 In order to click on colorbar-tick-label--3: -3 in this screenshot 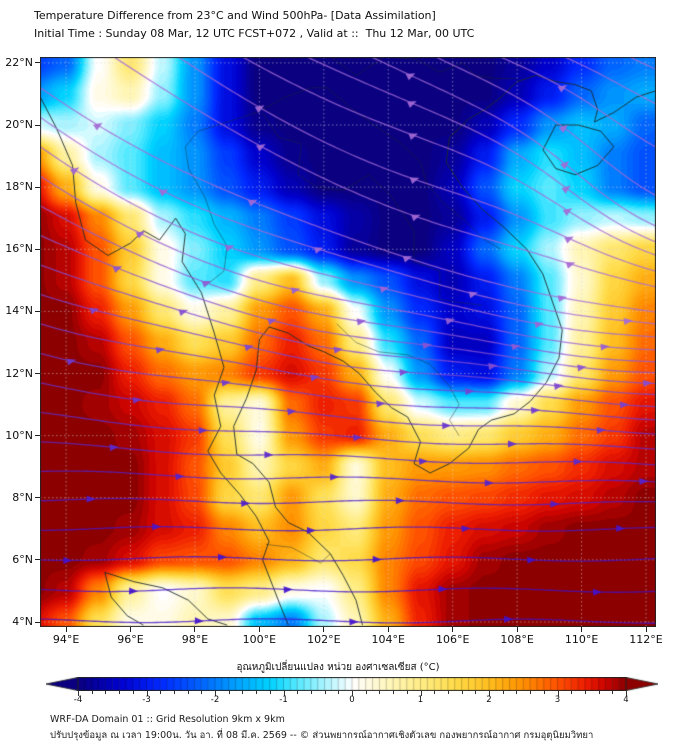, I will do `click(146, 700)`.